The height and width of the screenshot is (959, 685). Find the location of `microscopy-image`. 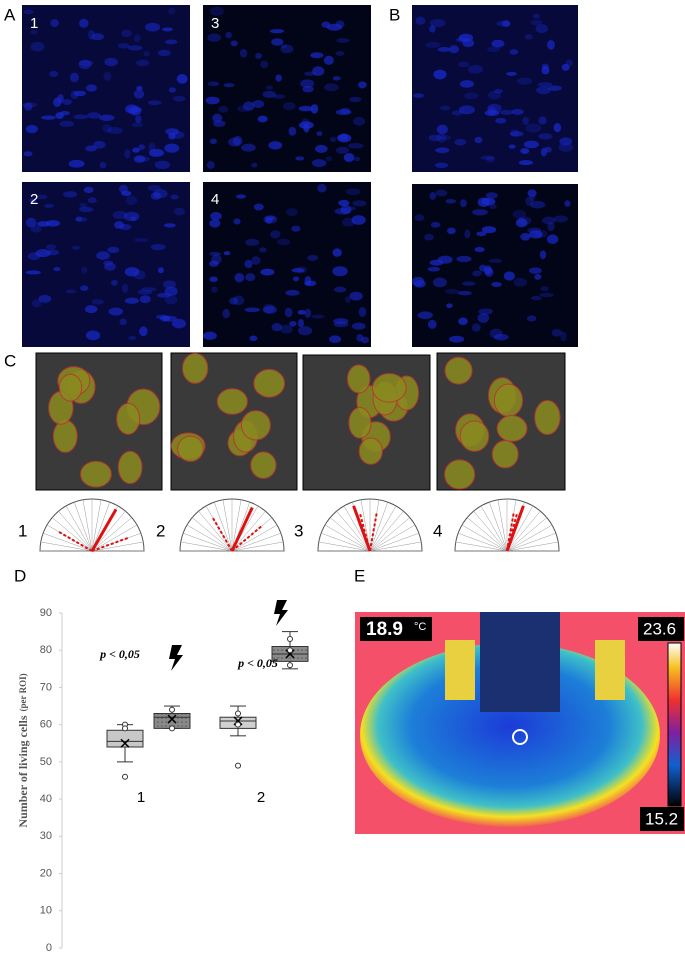

microscopy-image is located at coordinates (495, 265).